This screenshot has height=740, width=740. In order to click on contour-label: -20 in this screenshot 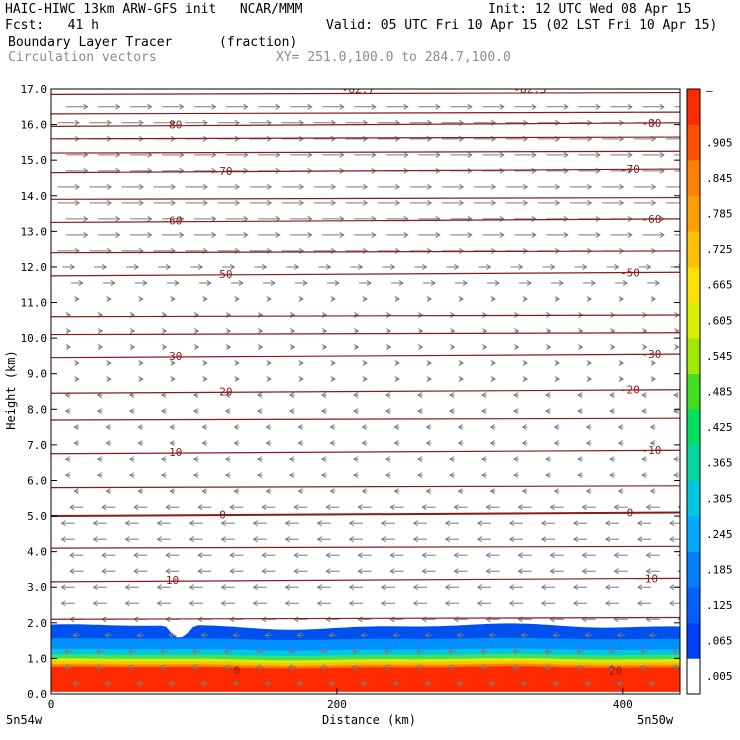, I will do `click(223, 392)`.